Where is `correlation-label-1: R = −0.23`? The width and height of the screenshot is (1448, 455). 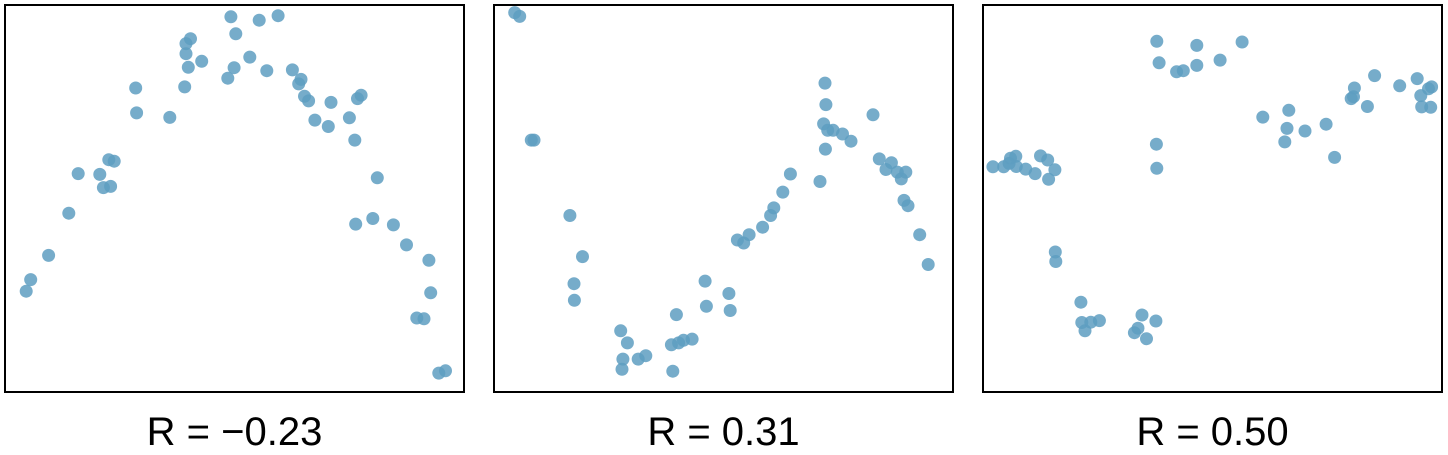 correlation-label-1: R = −0.23 is located at coordinates (234, 432).